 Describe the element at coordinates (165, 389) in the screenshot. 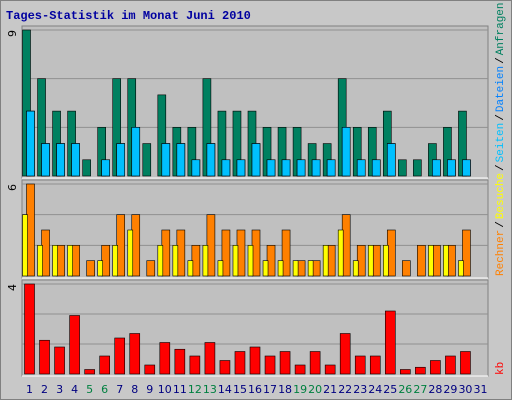

I see `x-tick-label: 10` at that location.